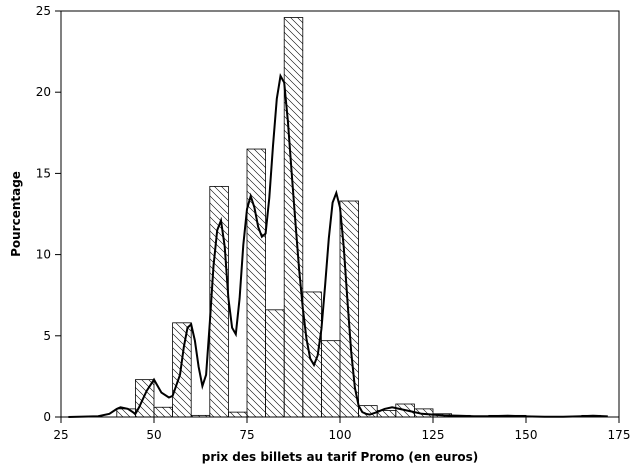  Describe the element at coordinates (526, 435) in the screenshot. I see `x-tick-label: 150` at that location.